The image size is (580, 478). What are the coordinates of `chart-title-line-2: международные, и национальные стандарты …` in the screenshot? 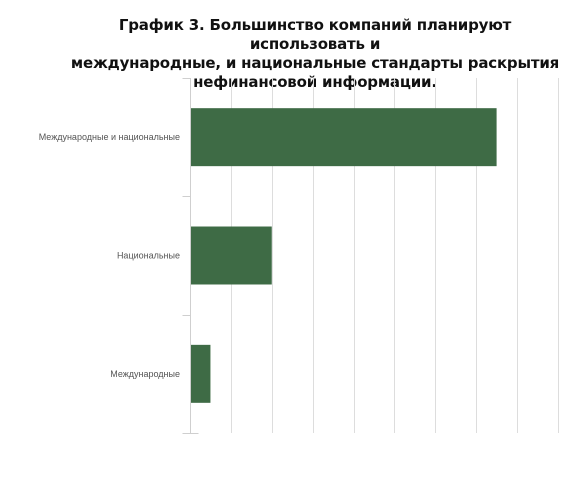 It's located at (315, 63).